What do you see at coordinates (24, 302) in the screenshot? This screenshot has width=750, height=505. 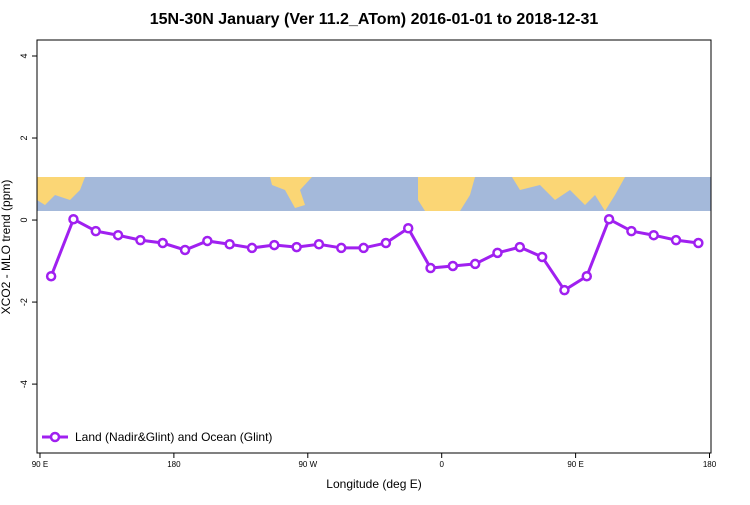 I see `y-tick-label: -2` at bounding box center [24, 302].